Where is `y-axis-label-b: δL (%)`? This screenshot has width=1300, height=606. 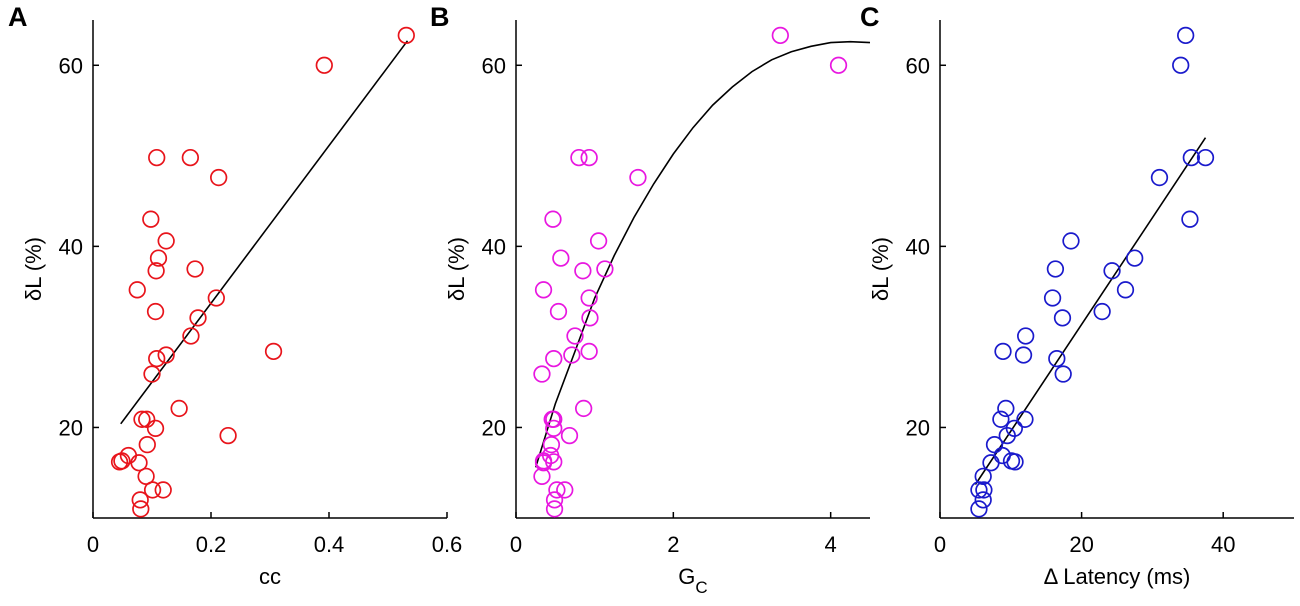
y-axis-label-b: δL (%) is located at coordinates (456, 269).